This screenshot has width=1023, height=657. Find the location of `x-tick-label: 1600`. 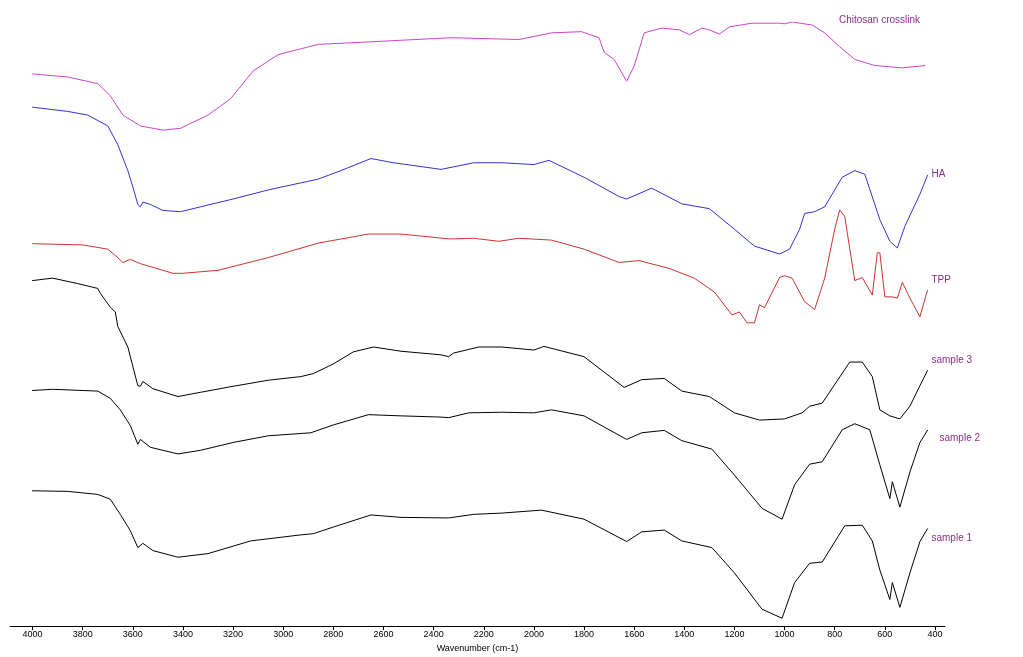

x-tick-label: 1600 is located at coordinates (634, 633).